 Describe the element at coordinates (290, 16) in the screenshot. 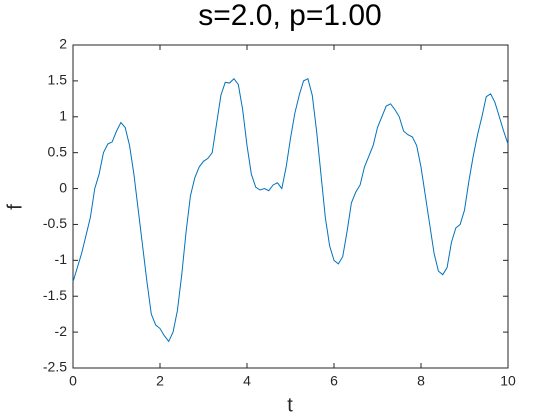

I see `chart-title: s=2.0, p=1.00` at that location.